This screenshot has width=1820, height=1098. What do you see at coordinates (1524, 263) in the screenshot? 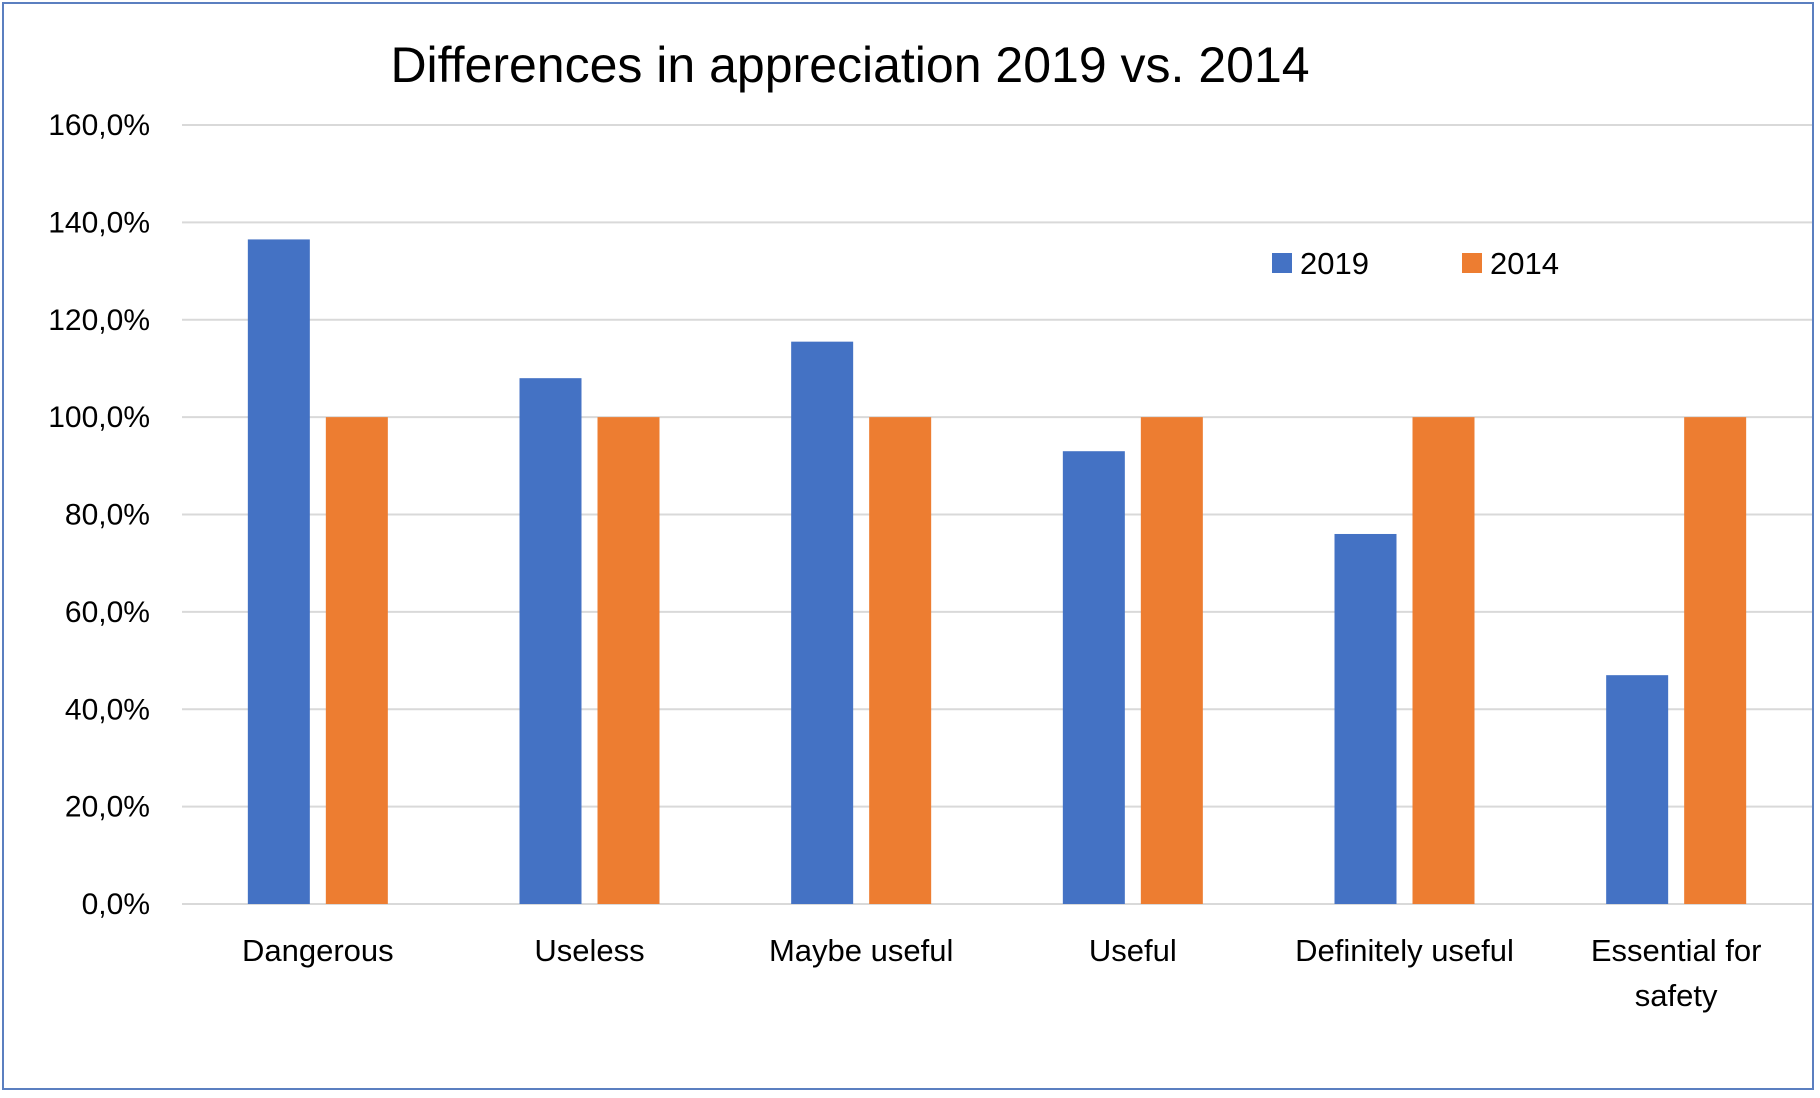
I see `legend-label: 2014` at bounding box center [1524, 263].